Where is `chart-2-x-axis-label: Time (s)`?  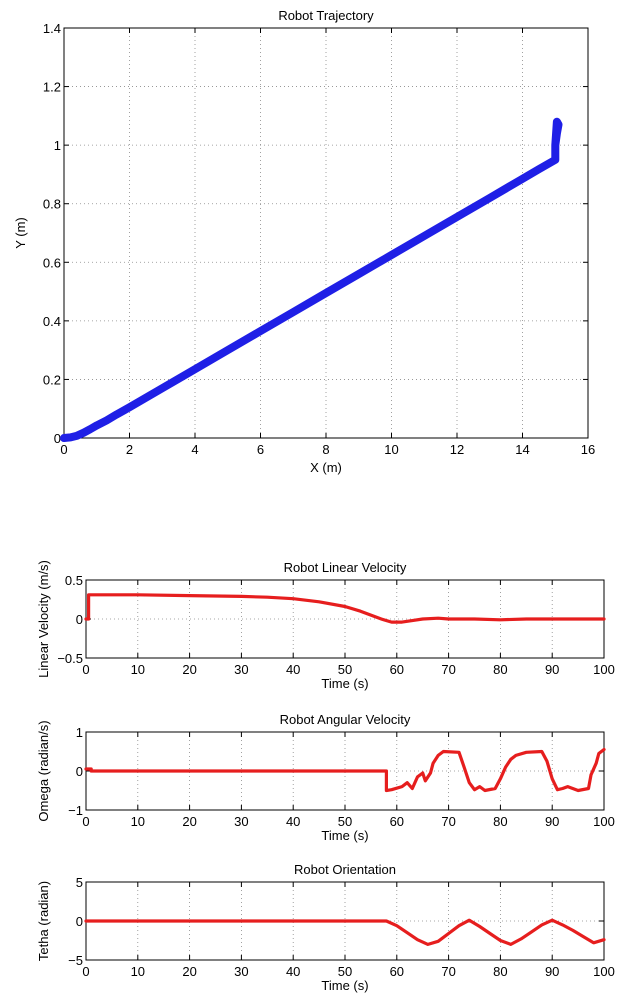 chart-2-x-axis-label: Time (s) is located at coordinates (344, 835).